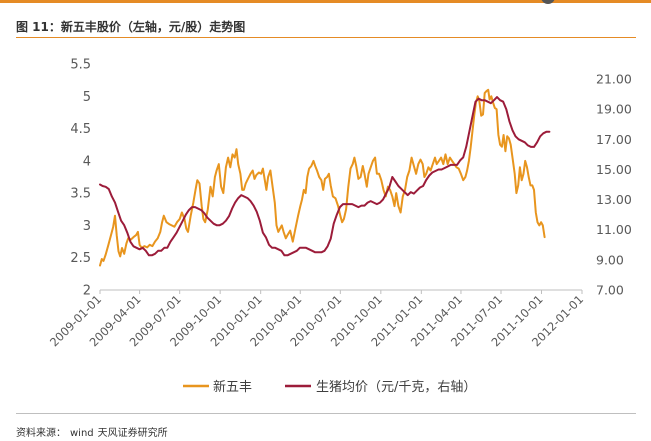 This screenshot has height=441, width=651. Describe the element at coordinates (614, 169) in the screenshot. I see `y-right-tick-label: 15.00` at that location.